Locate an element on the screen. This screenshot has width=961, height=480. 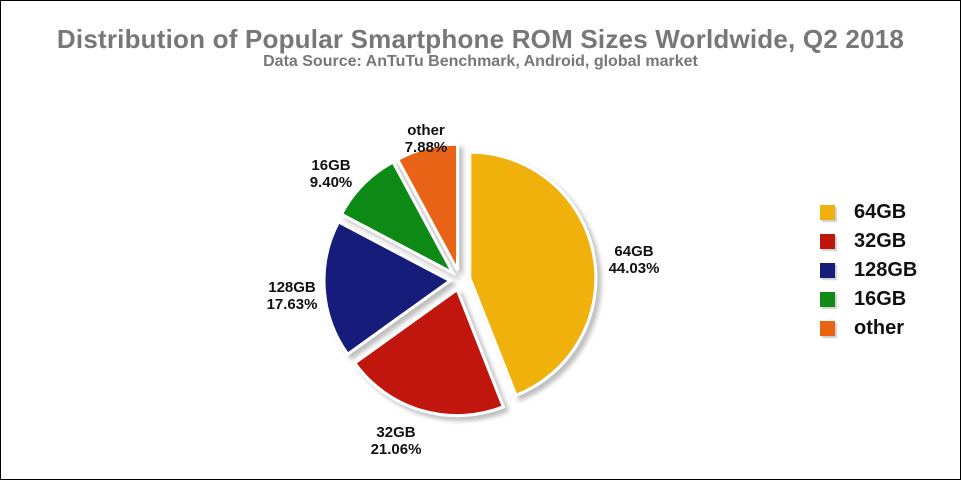
slice-label-32gb: 32GB 21.06% is located at coordinates (396, 441).